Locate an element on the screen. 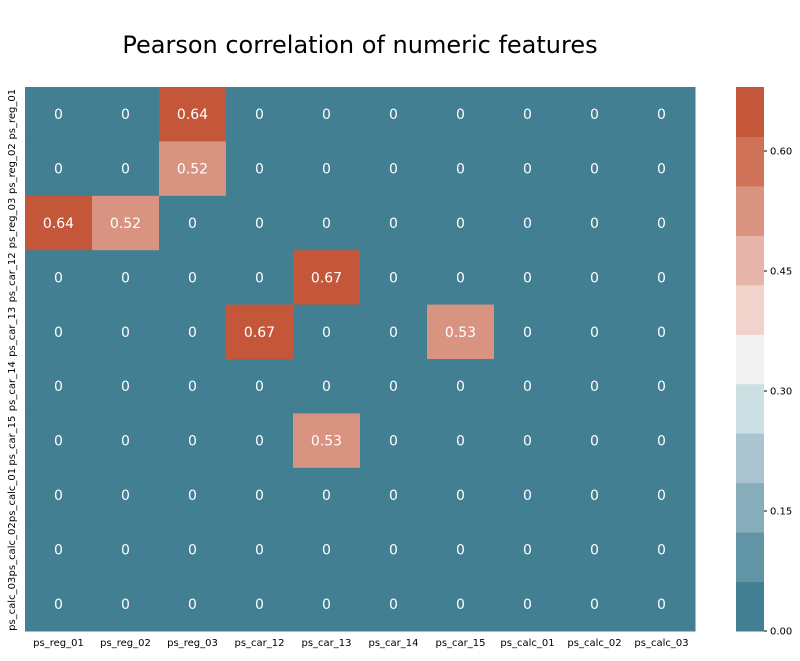  x-tick-label: ps_reg_02 is located at coordinates (125, 643).